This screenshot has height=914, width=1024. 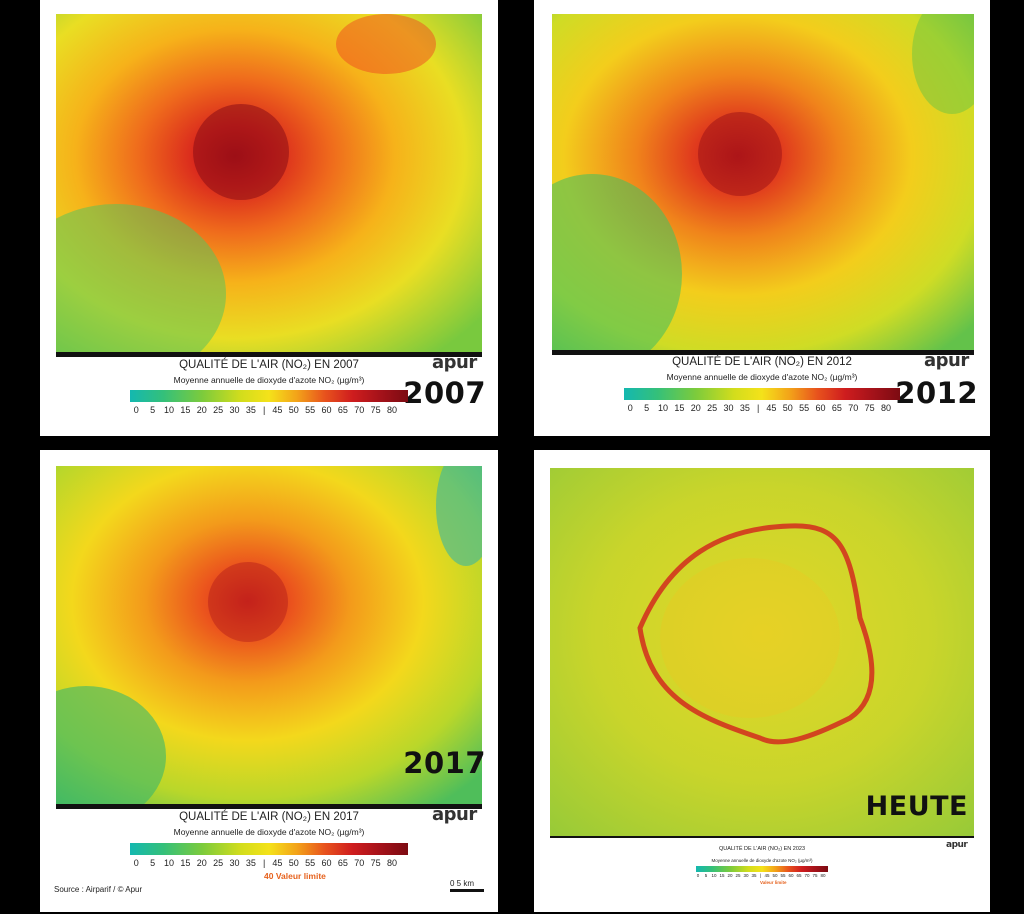 What do you see at coordinates (269, 365) in the screenshot?
I see `map-title: QUALITÉ DE L'AIR (NO₂) EN 2007` at bounding box center [269, 365].